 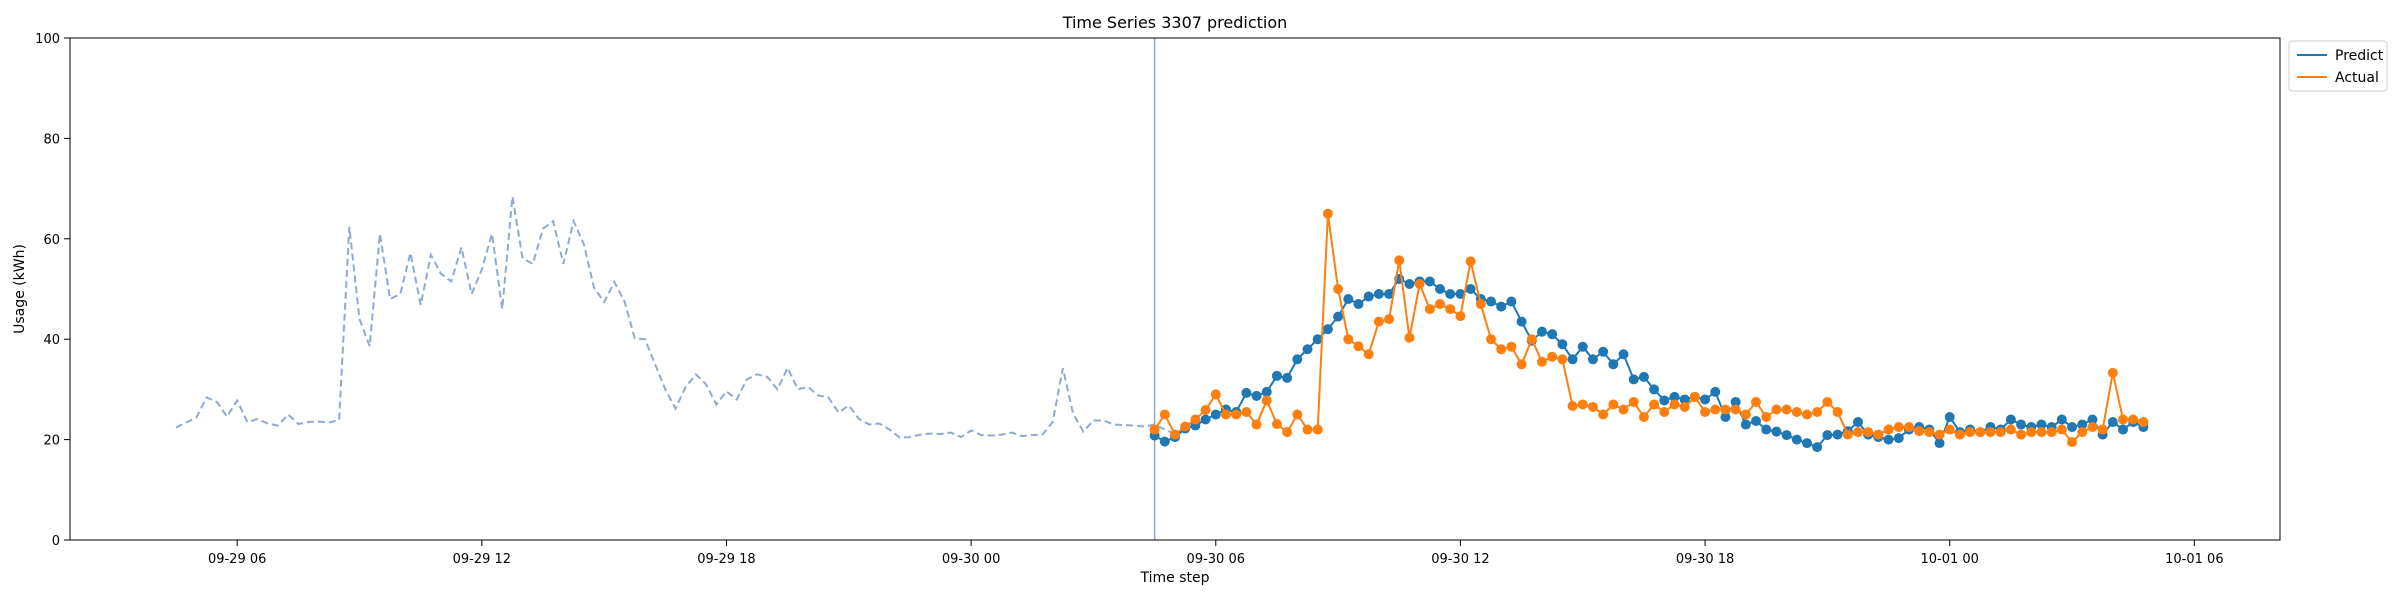 I want to click on x-tick-label: 09-30 00, so click(x=971, y=559).